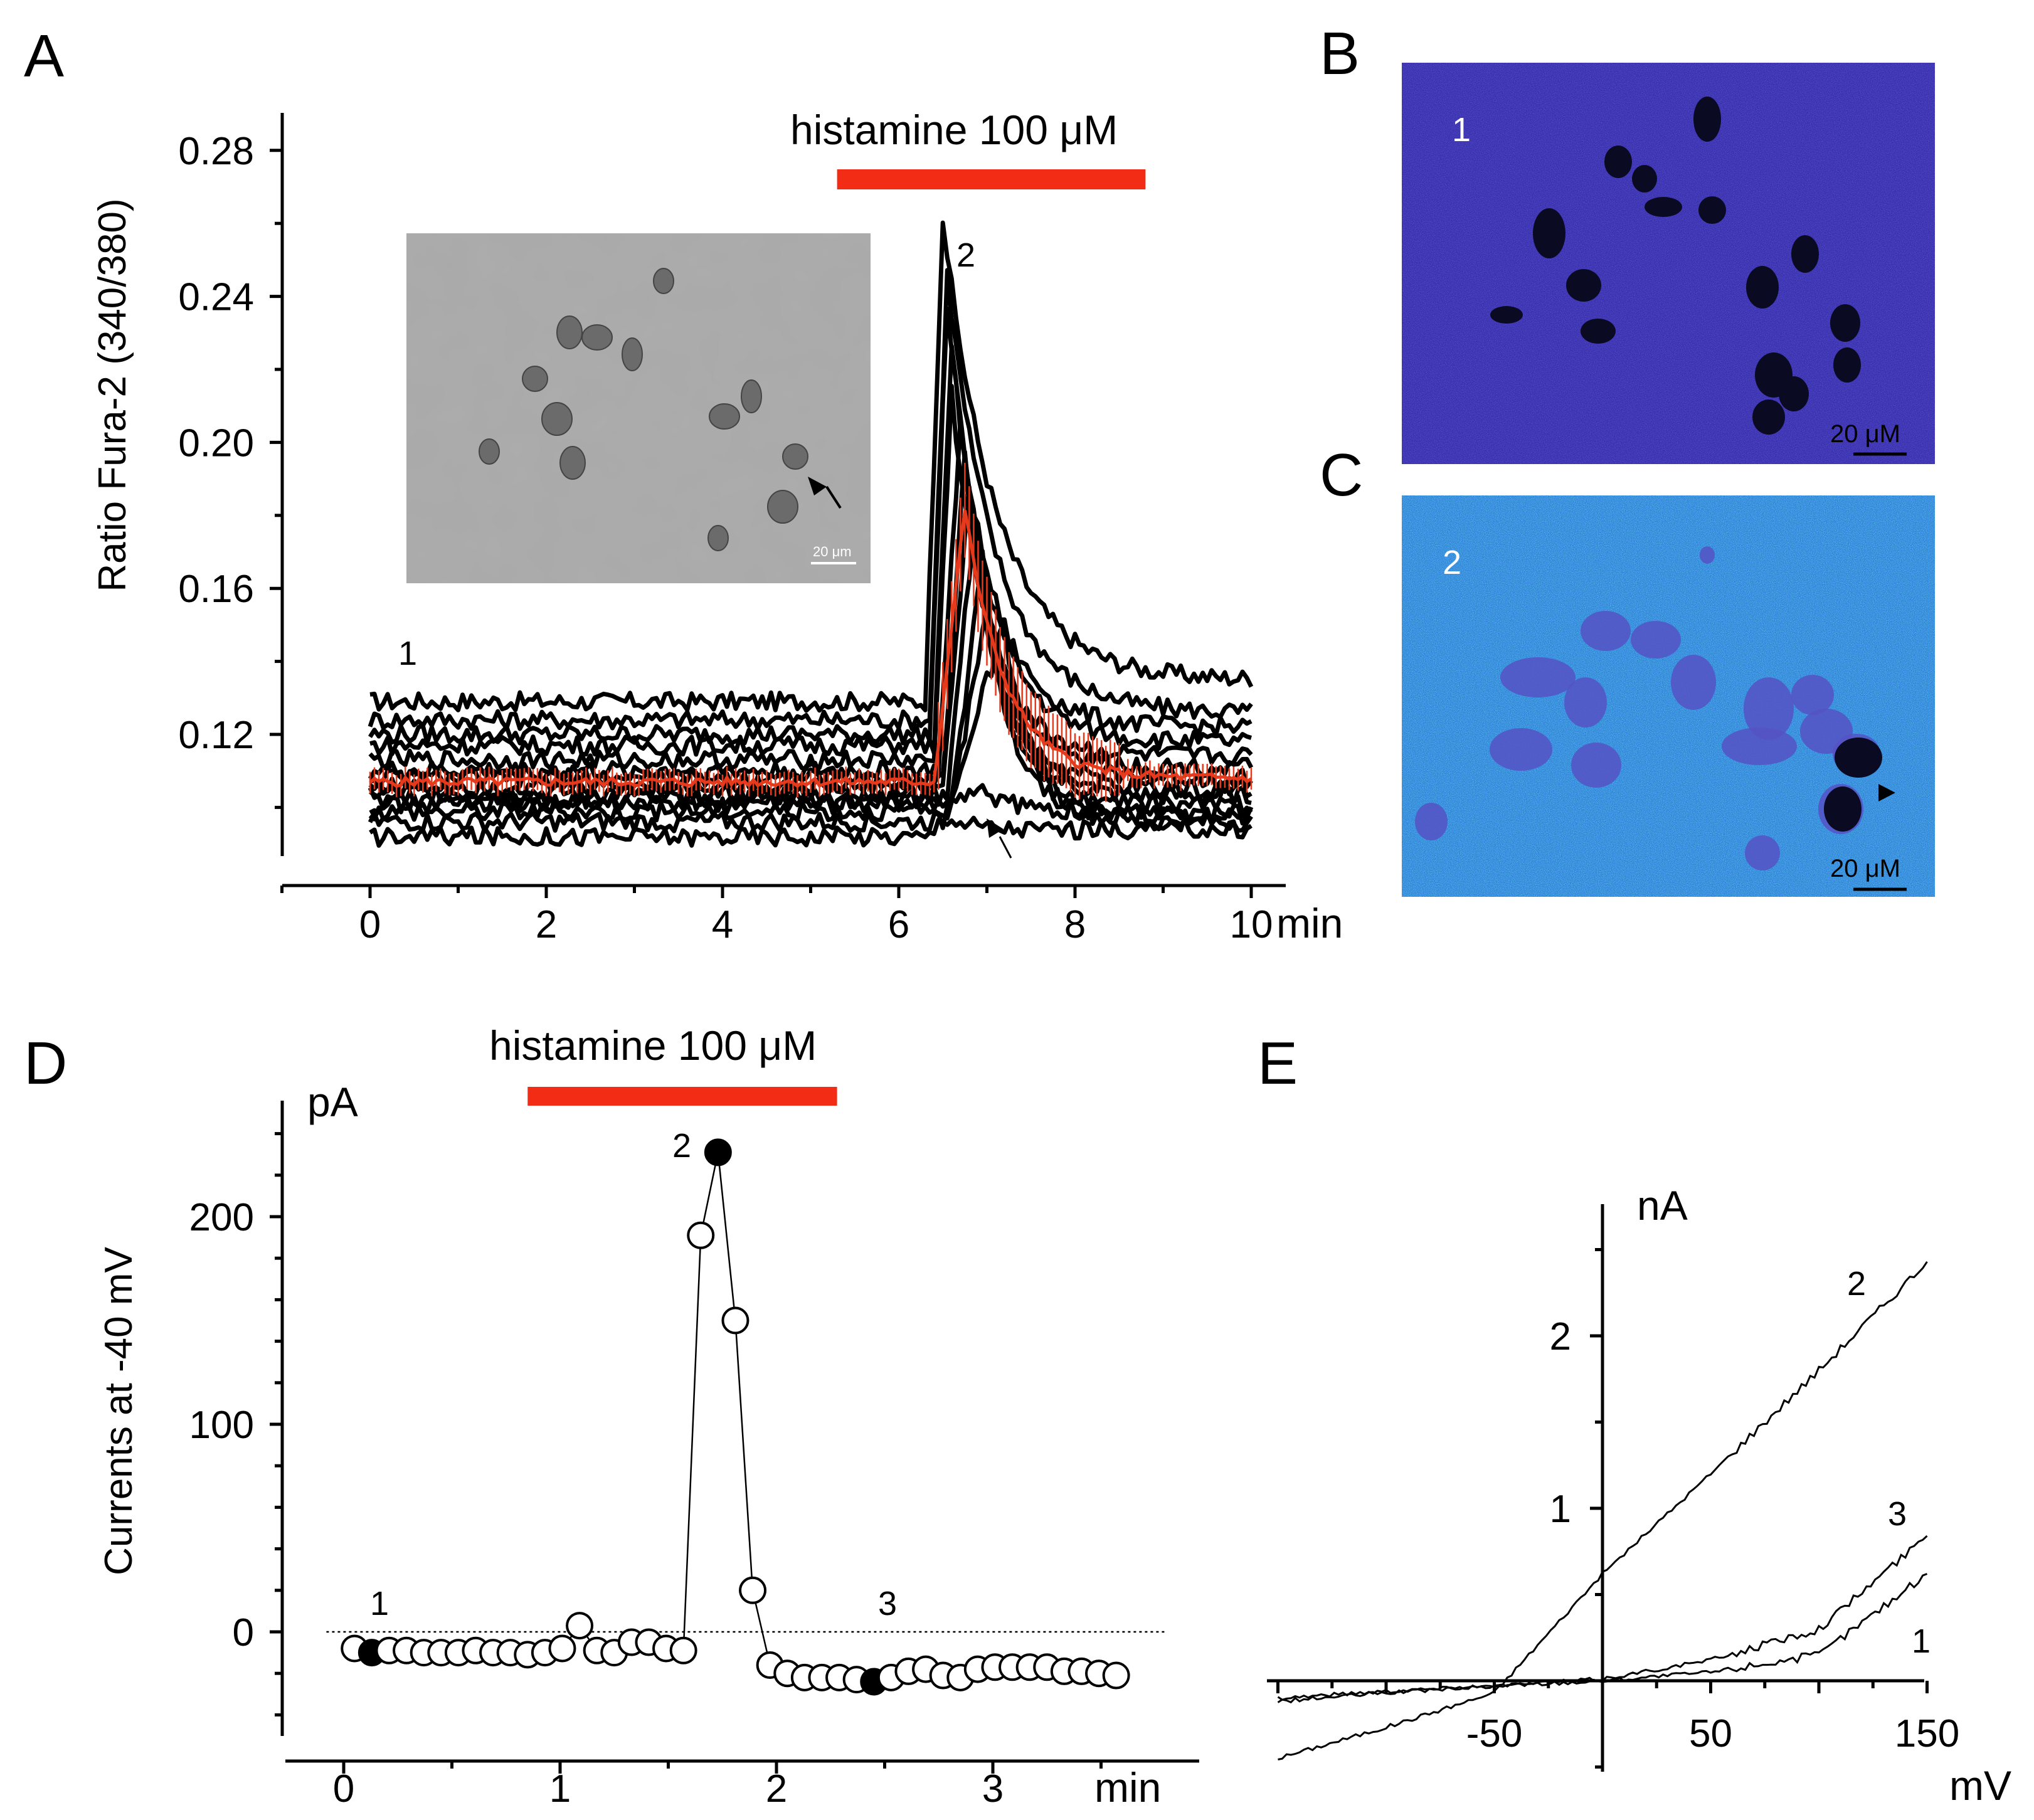 The width and height of the screenshot is (2034, 1820). What do you see at coordinates (832, 551) in the screenshot?
I see `inset-scale-label: 20 μm` at bounding box center [832, 551].